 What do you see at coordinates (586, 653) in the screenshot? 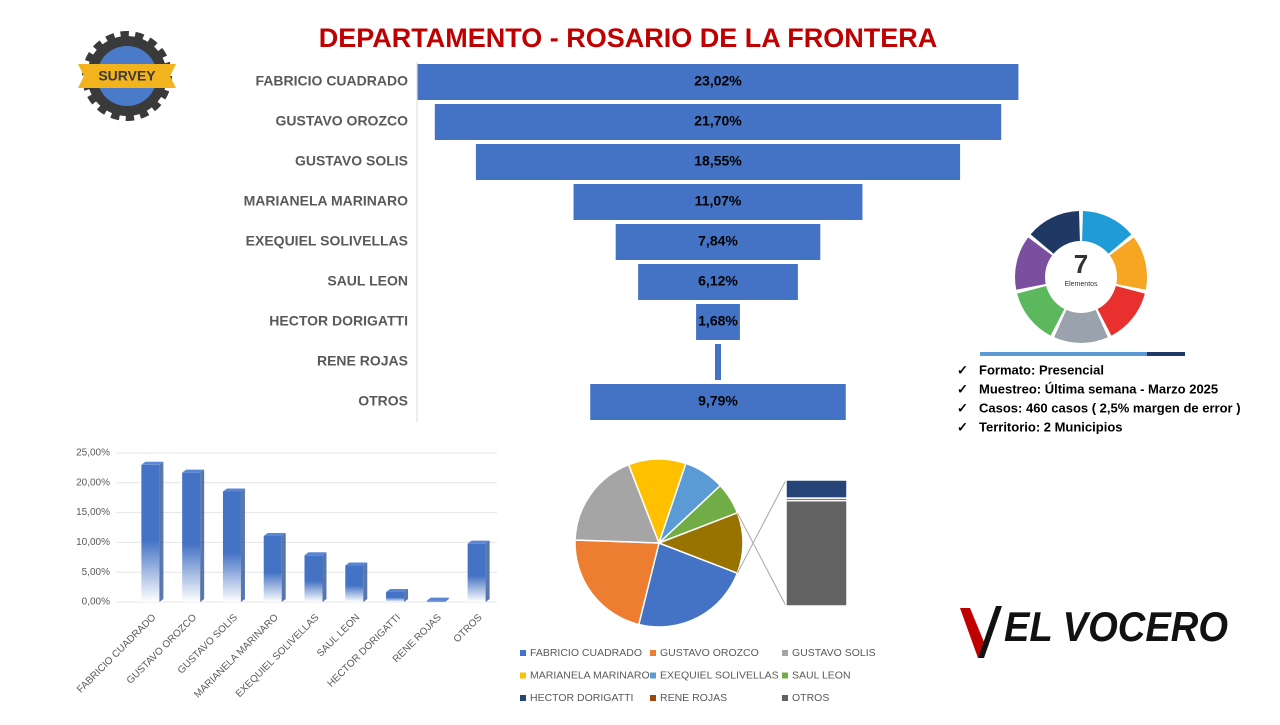
I see `legend-label: FABRICIO CUADRADO` at bounding box center [586, 653].